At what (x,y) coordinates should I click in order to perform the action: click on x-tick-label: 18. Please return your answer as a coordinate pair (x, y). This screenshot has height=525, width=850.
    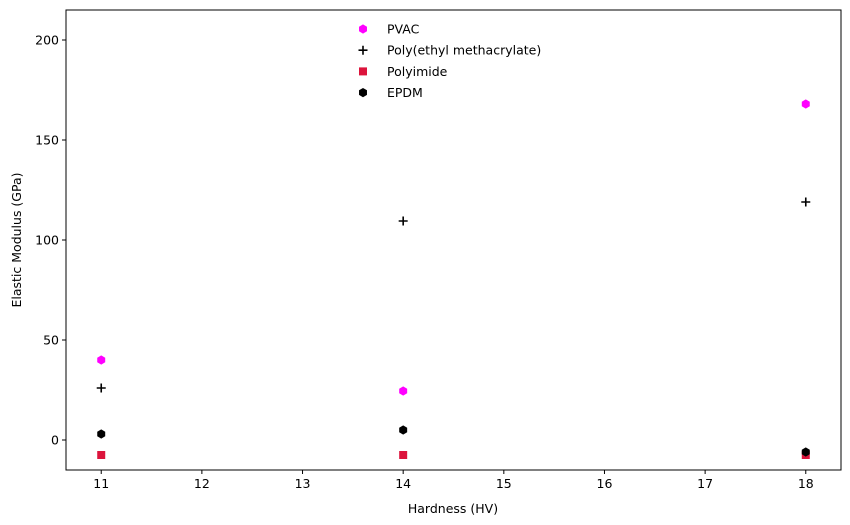
    Looking at the image, I should click on (806, 483).